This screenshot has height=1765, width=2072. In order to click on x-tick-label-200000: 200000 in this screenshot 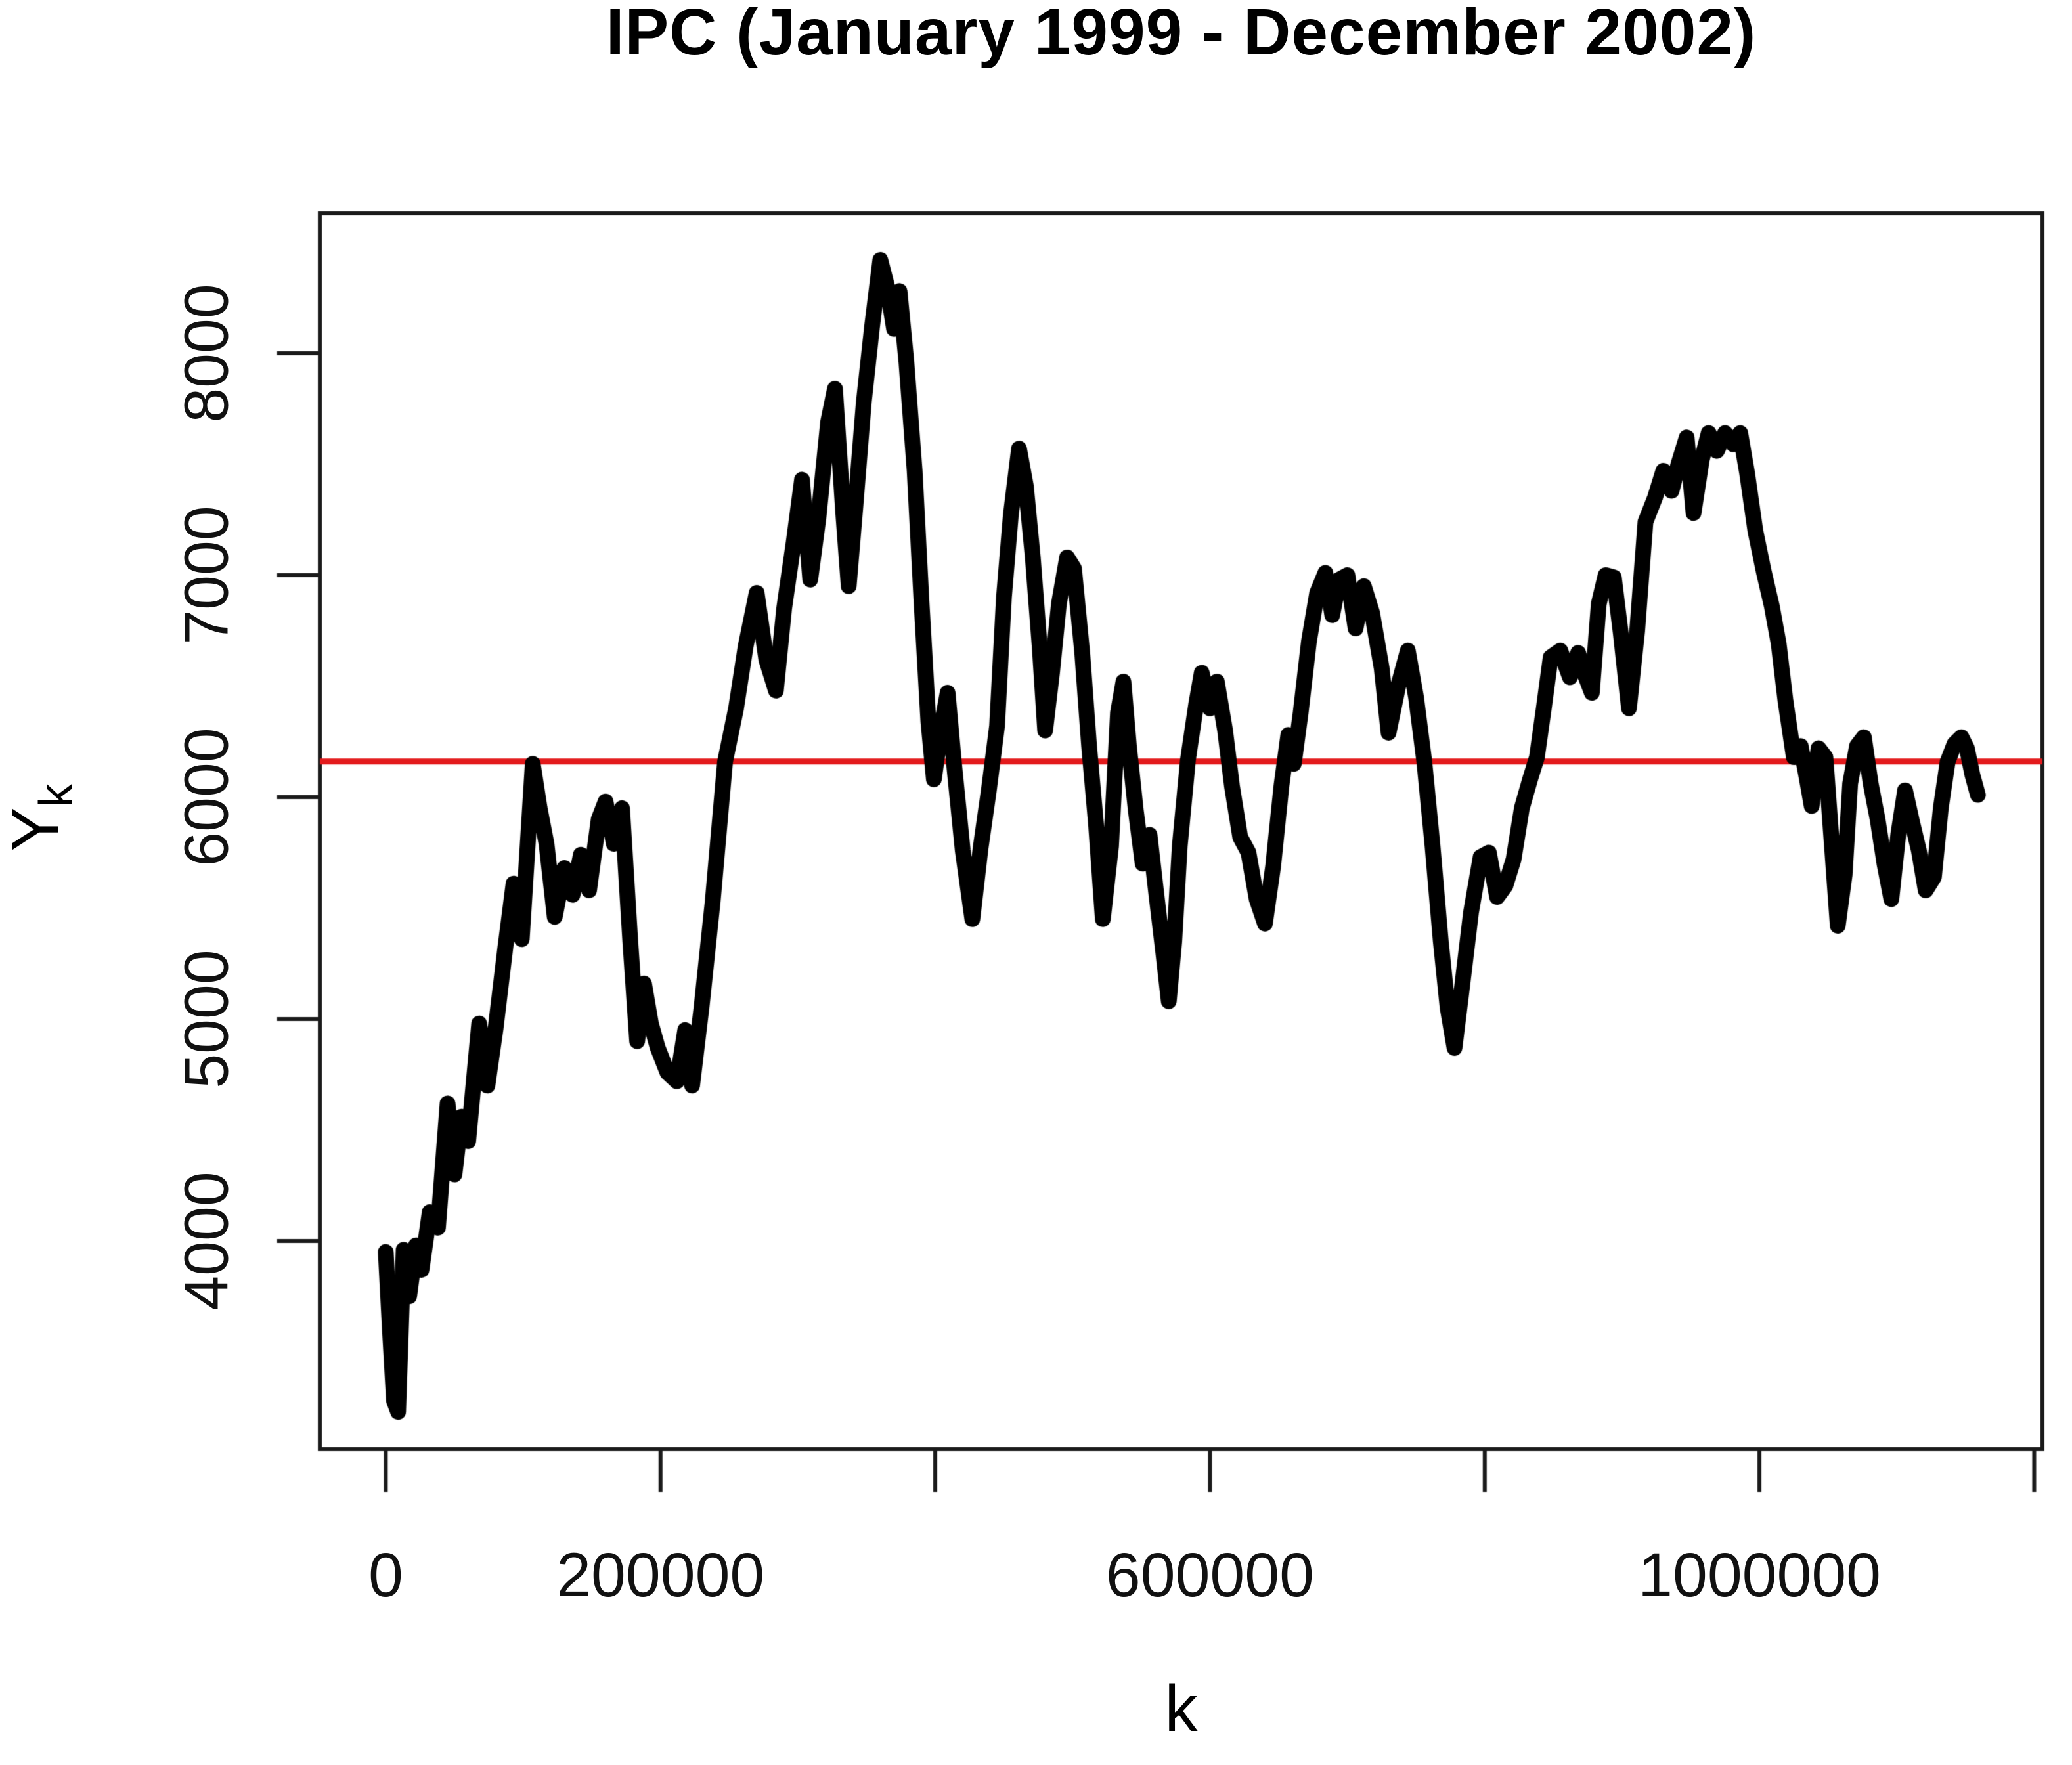, I will do `click(661, 1575)`.